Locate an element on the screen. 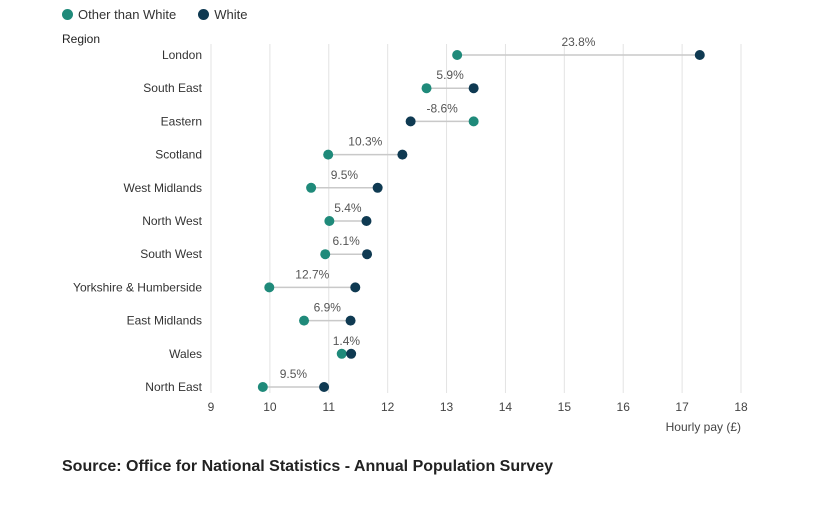  point-other-than-white-north-west is located at coordinates (329, 221).